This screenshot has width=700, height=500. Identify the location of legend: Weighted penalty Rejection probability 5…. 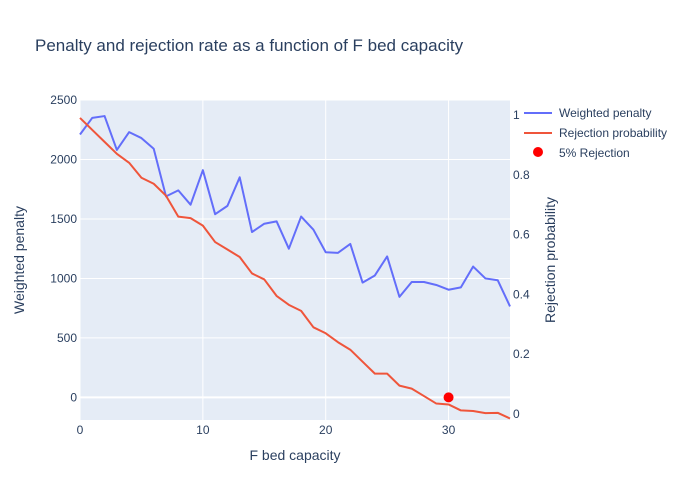
(595, 133).